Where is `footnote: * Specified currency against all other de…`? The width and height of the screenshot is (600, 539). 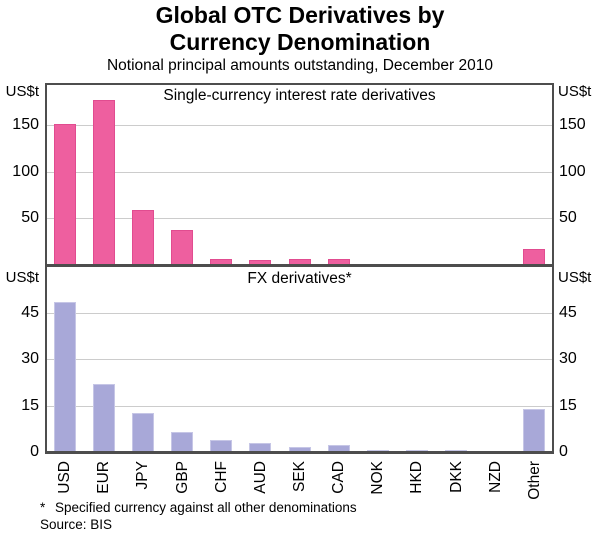
footnote: * Specified currency against all other de… is located at coordinates (310, 507).